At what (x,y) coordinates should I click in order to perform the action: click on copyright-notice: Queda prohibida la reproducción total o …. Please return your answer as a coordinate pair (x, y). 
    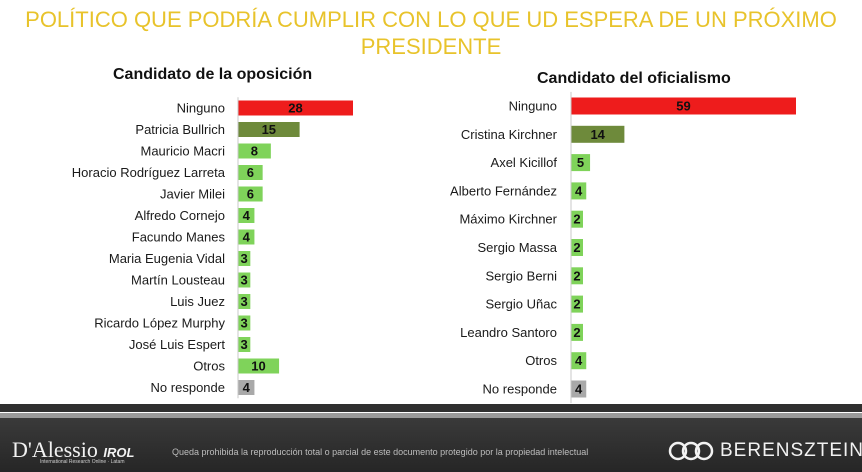
    Looking at the image, I should click on (380, 452).